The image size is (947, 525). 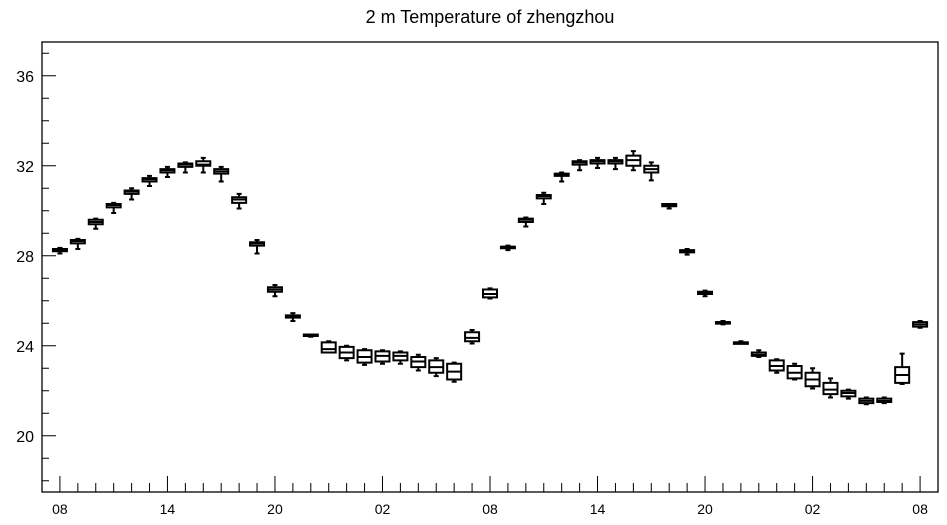 I want to click on y-tick-label: 36, so click(x=25, y=77).